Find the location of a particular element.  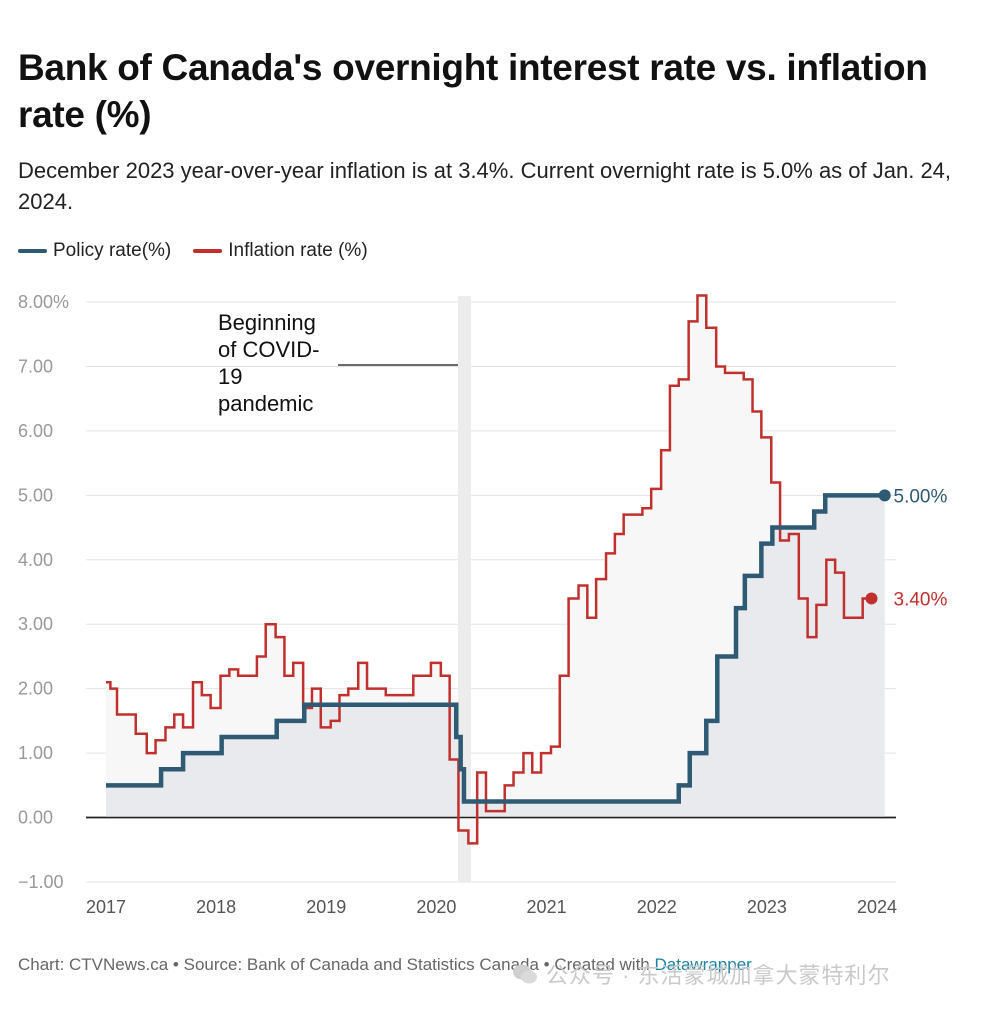

annotation-text-line: of COVID- is located at coordinates (268, 349).